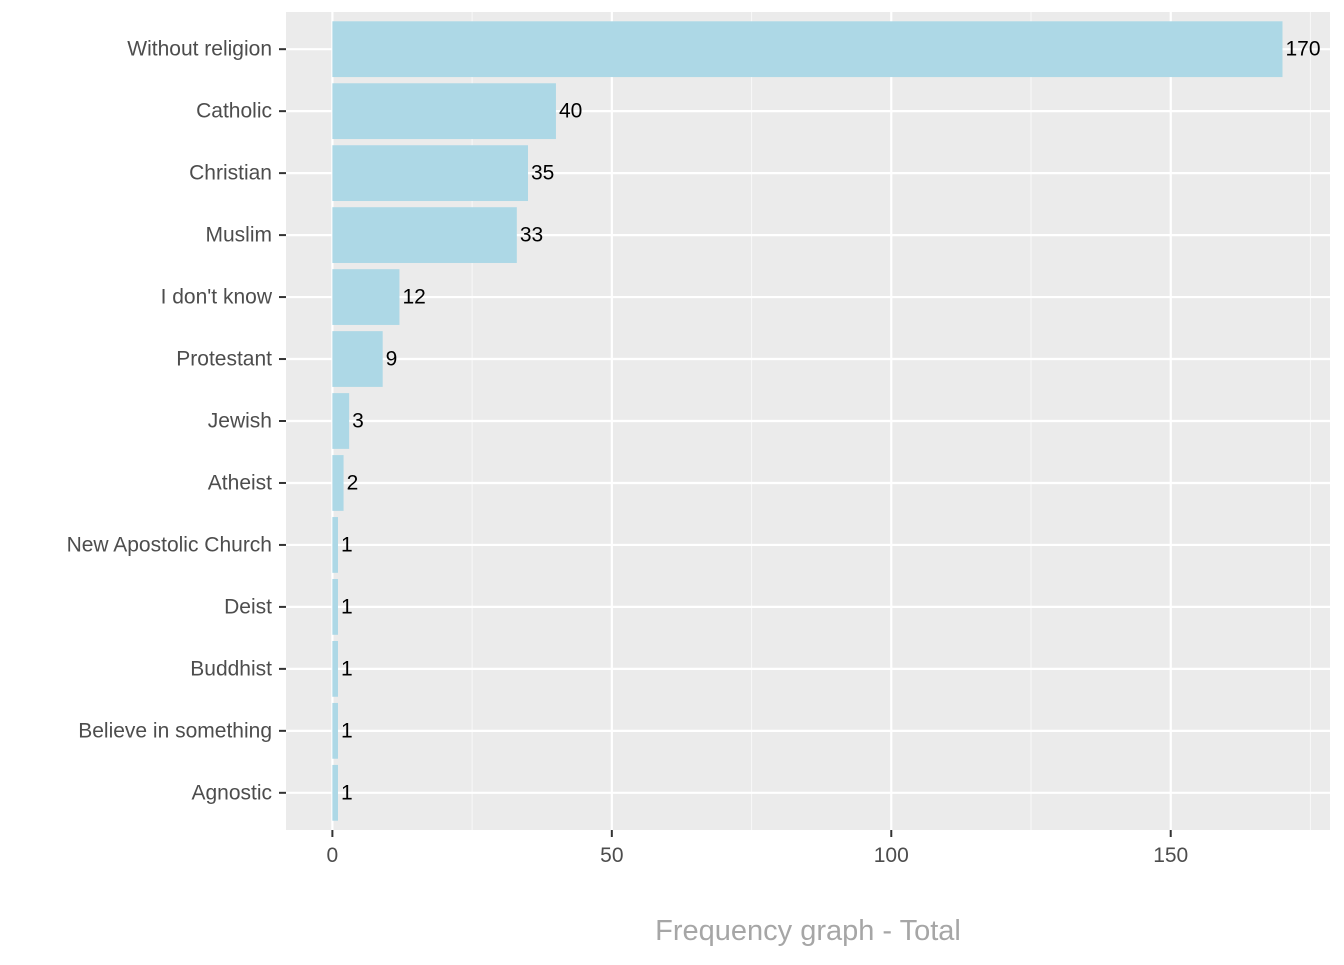 The image size is (1344, 965). I want to click on bar-catholic, so click(444, 111).